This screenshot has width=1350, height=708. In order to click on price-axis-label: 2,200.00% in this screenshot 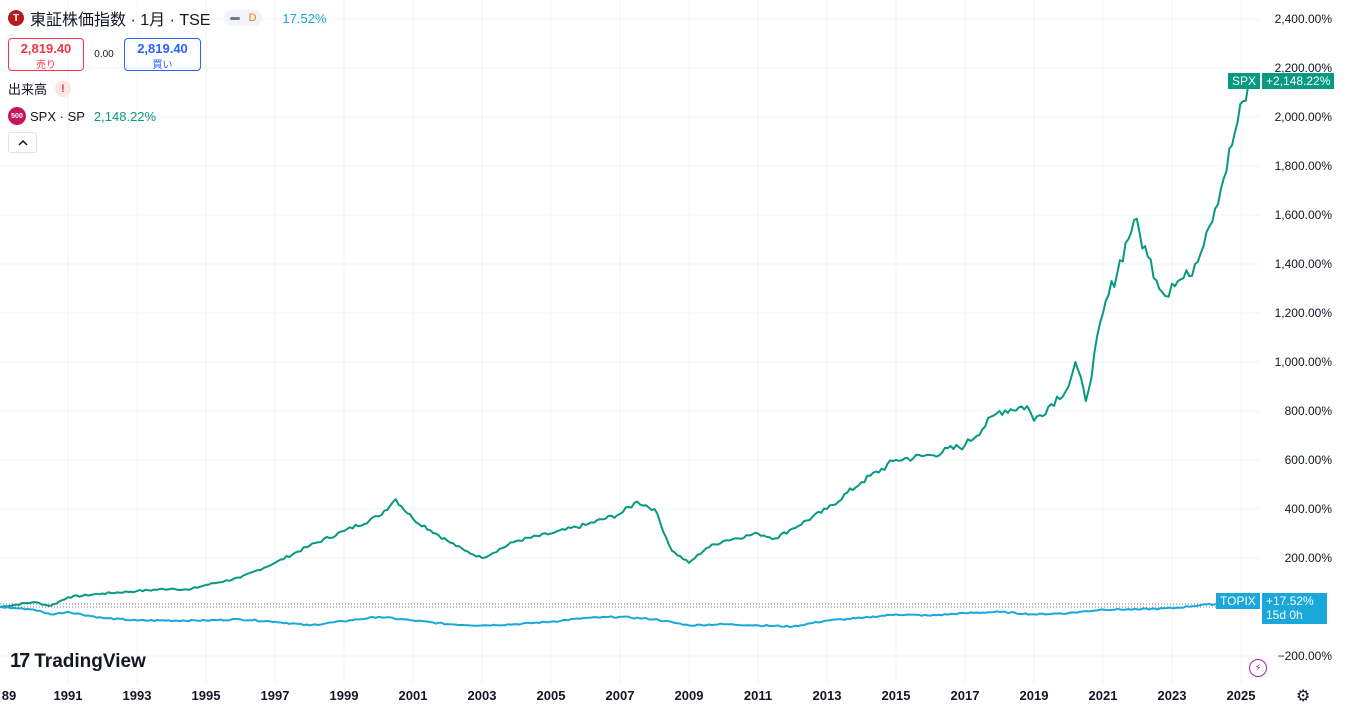, I will do `click(1303, 68)`.